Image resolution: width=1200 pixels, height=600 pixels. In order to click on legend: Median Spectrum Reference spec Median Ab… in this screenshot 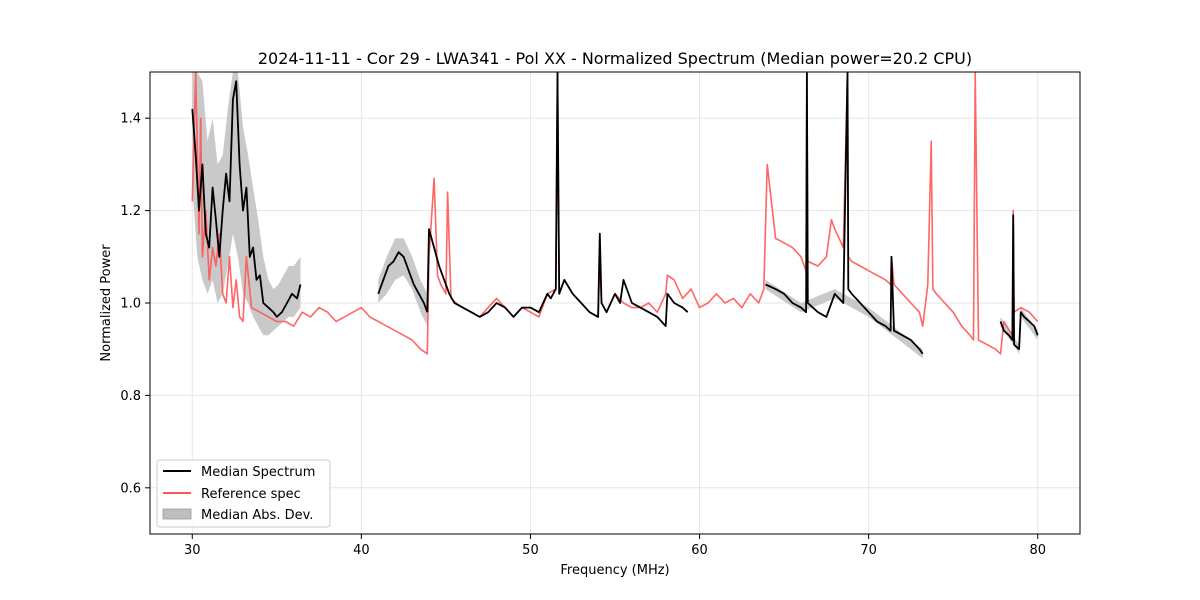, I will do `click(243, 493)`.